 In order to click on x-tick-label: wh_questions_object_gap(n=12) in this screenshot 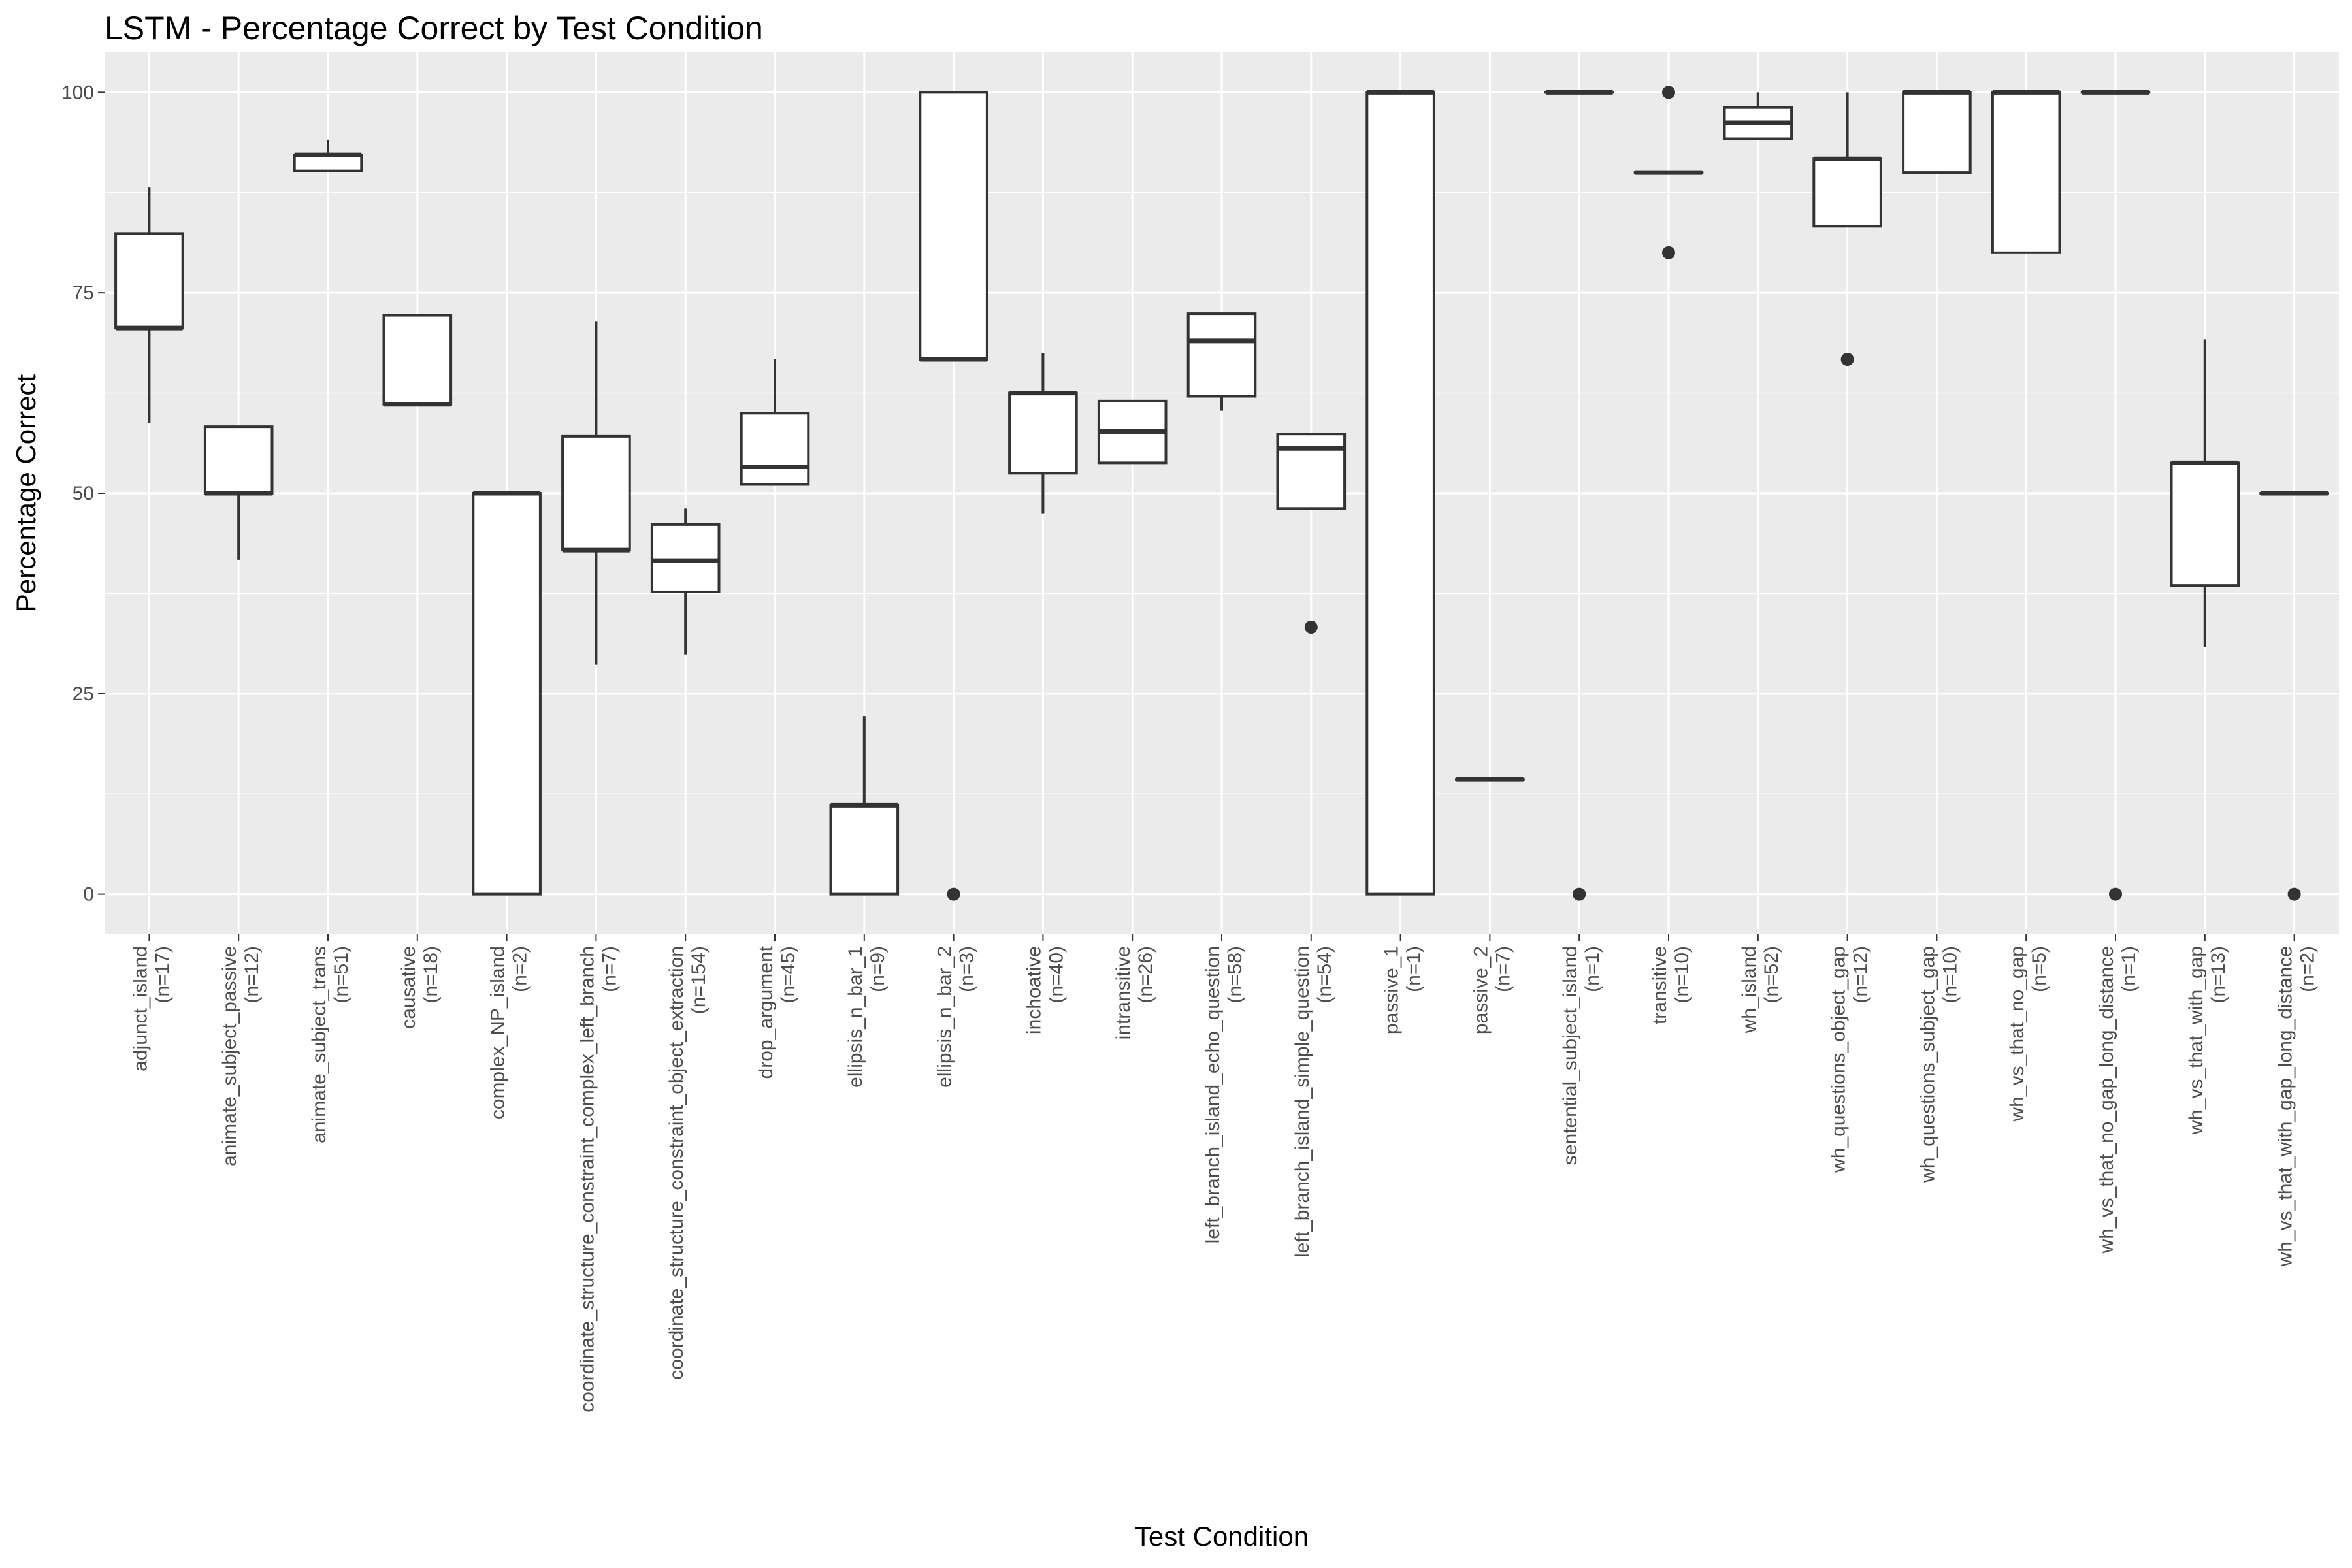, I will do `click(1850, 1059)`.